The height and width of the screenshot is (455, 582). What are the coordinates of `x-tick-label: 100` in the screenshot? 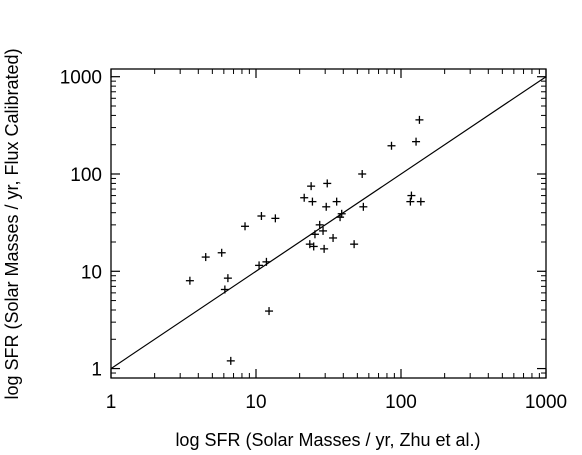 It's located at (401, 402).